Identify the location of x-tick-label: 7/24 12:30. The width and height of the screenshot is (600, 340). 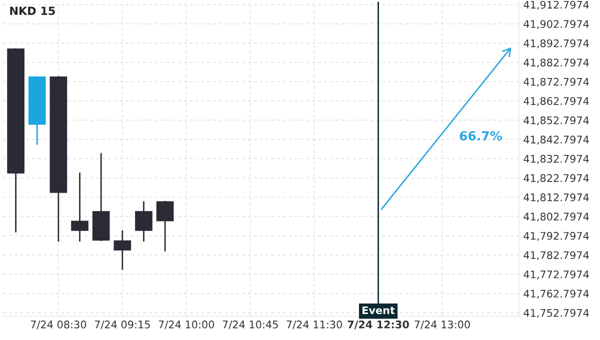
(378, 325).